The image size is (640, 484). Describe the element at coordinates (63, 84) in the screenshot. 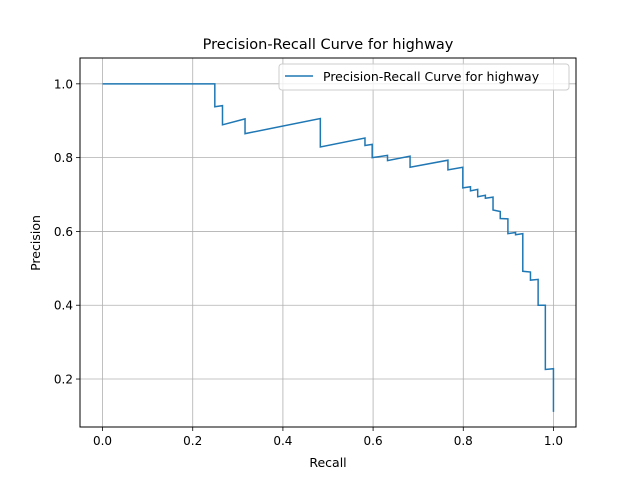

I see `y-tick-label: 1.0` at that location.